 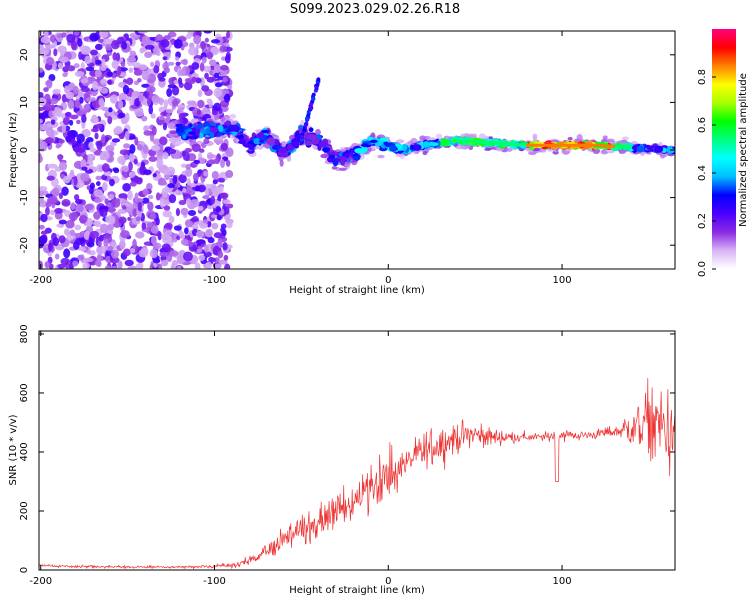 What do you see at coordinates (24, 451) in the screenshot?
I see `y-tick-label: 400` at bounding box center [24, 451].